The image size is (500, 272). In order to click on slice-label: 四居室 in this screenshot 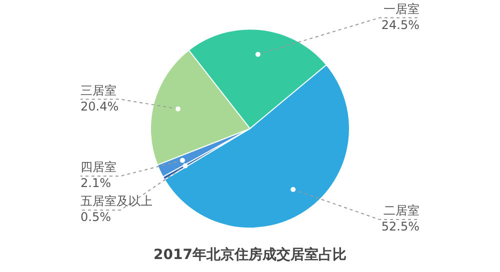, I will do `click(98, 167)`.